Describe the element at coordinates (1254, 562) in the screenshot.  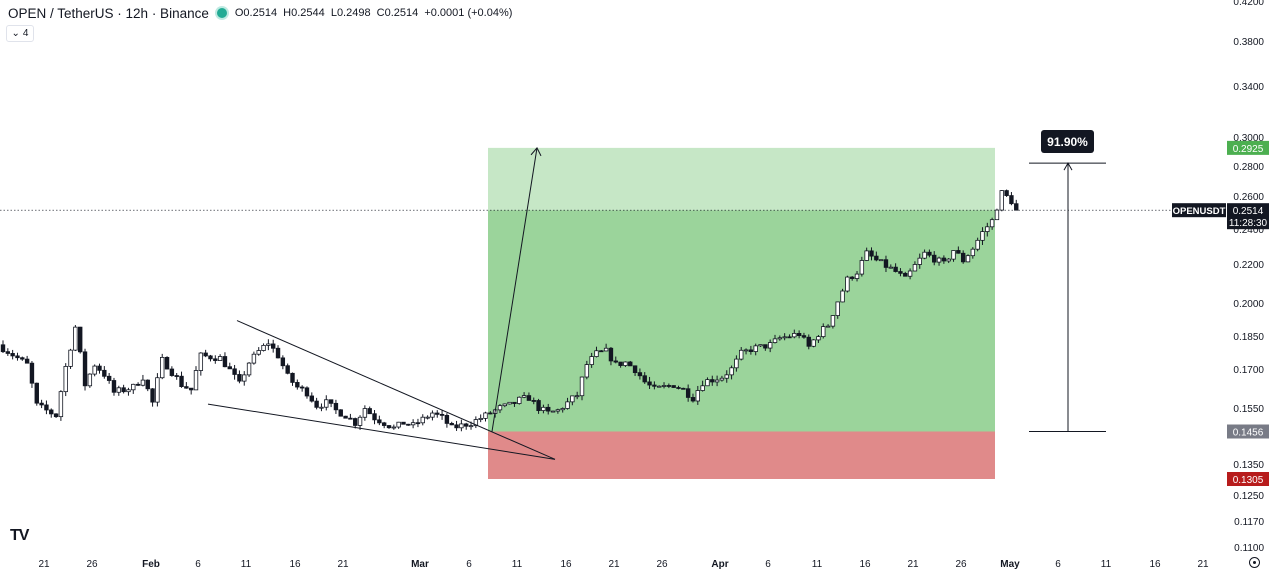
I see `gear-icon` at that location.